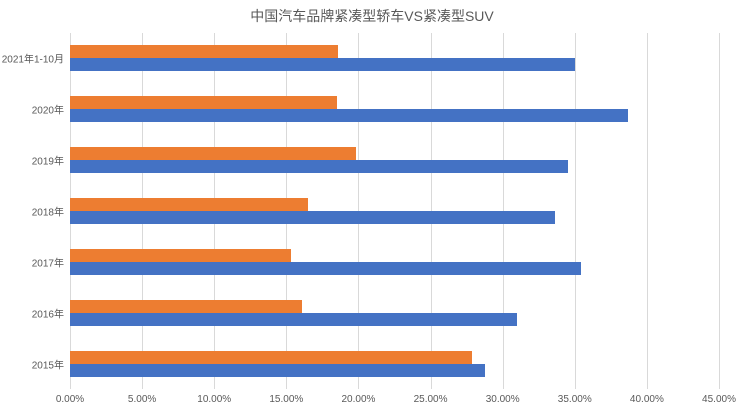 This screenshot has height=410, width=744. Describe the element at coordinates (430, 399) in the screenshot. I see `x-axis-tick-label: 25.00%` at that location.